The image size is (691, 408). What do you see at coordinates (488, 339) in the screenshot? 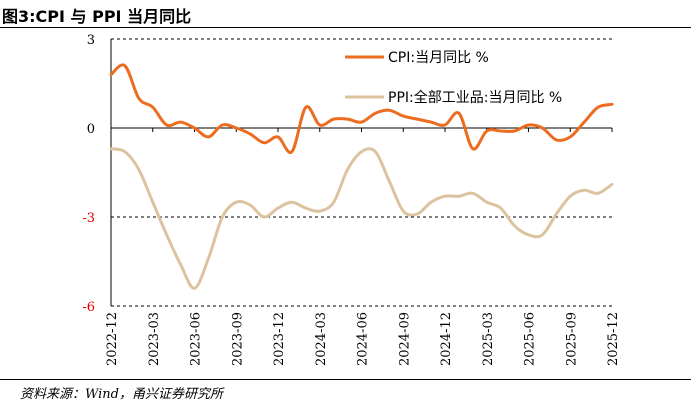
I see `x-tick-label: 2025-03` at bounding box center [488, 339].